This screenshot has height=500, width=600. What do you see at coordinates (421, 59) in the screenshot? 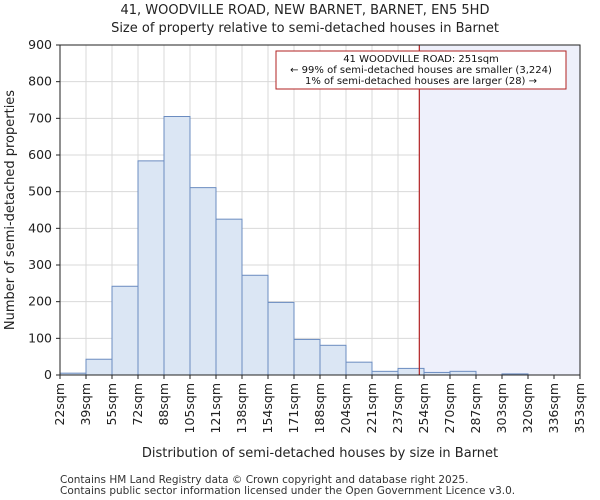
I see `annotation-line-1: 41 WOODVILLE ROAD: 251sqm` at bounding box center [421, 59].